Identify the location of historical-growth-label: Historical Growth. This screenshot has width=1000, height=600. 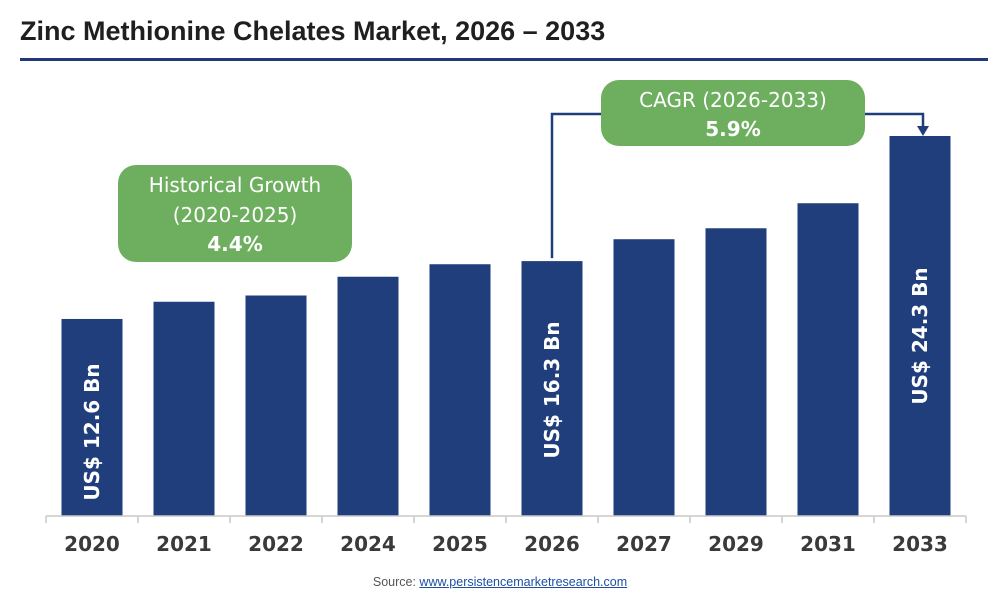
(235, 185).